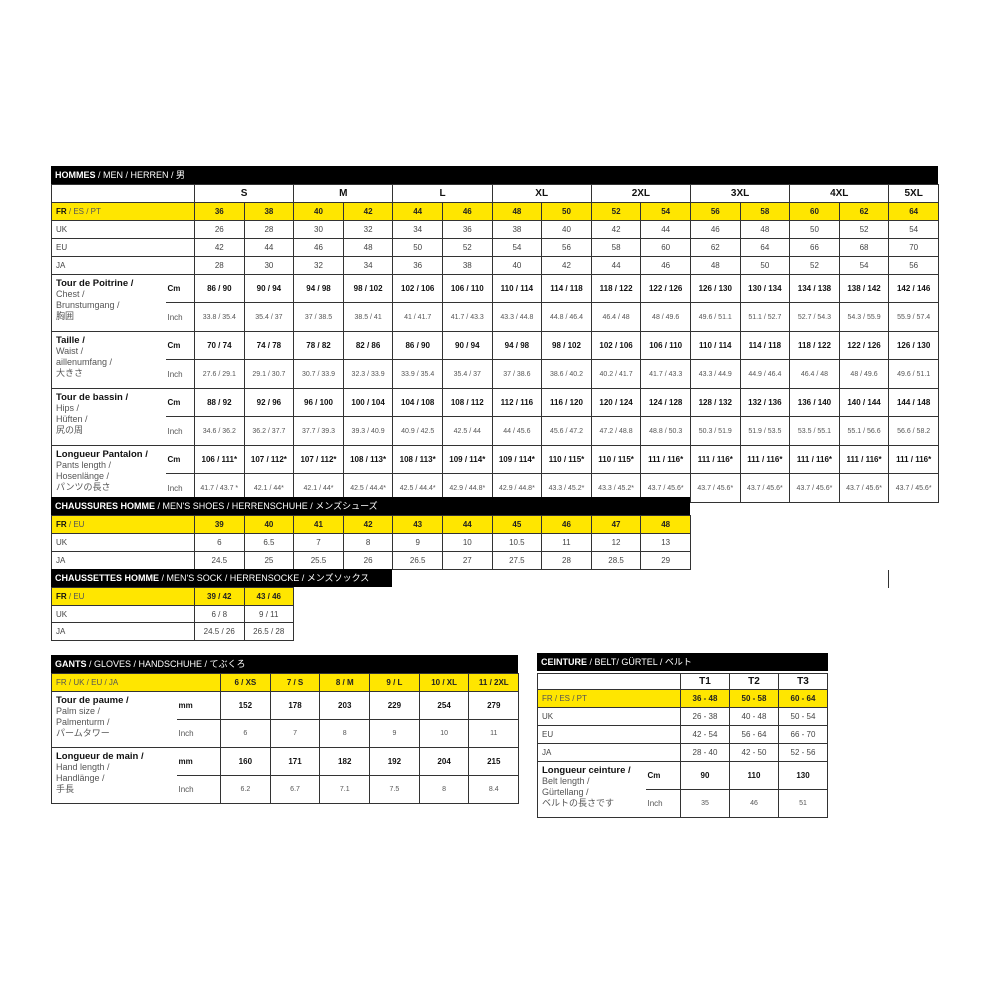  Describe the element at coordinates (517, 524) in the screenshot. I see `size-fr-cell: 45` at that location.